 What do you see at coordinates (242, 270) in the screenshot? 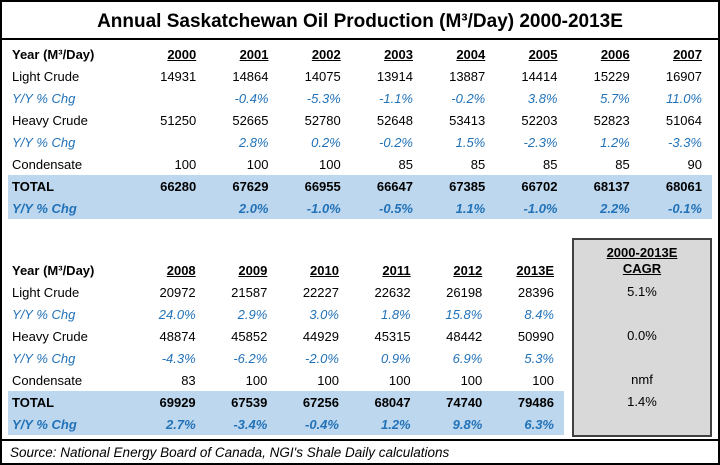
I see `year-header: 2009` at bounding box center [242, 270].